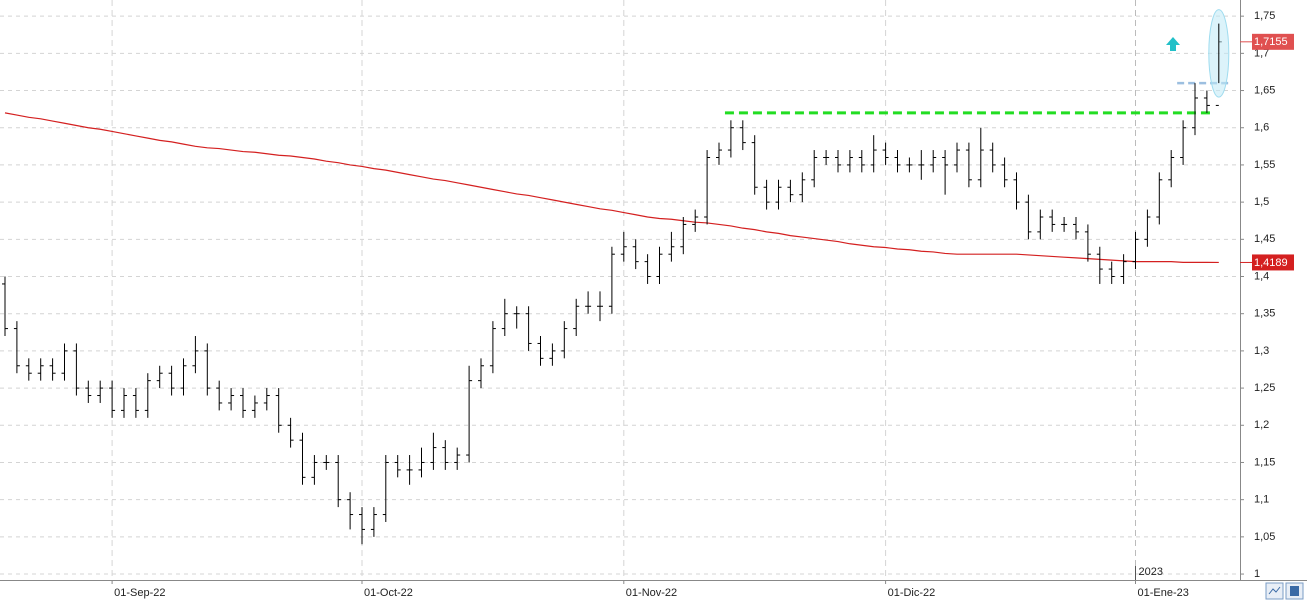 This screenshot has width=1307, height=601. Describe the element at coordinates (1264, 462) in the screenshot. I see `y-tick-label: 1,15` at that location.